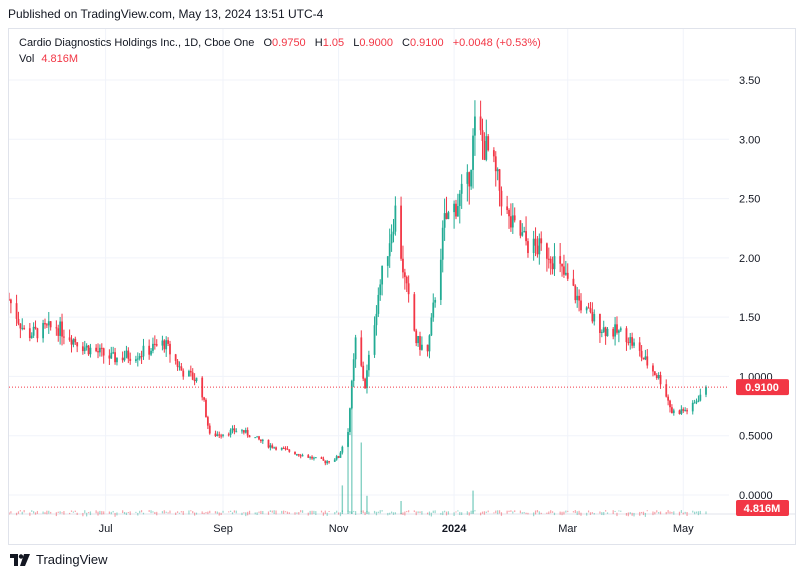 This screenshot has height=578, width=804. What do you see at coordinates (426, 43) in the screenshot?
I see `close-value: 0.9100` at bounding box center [426, 43].